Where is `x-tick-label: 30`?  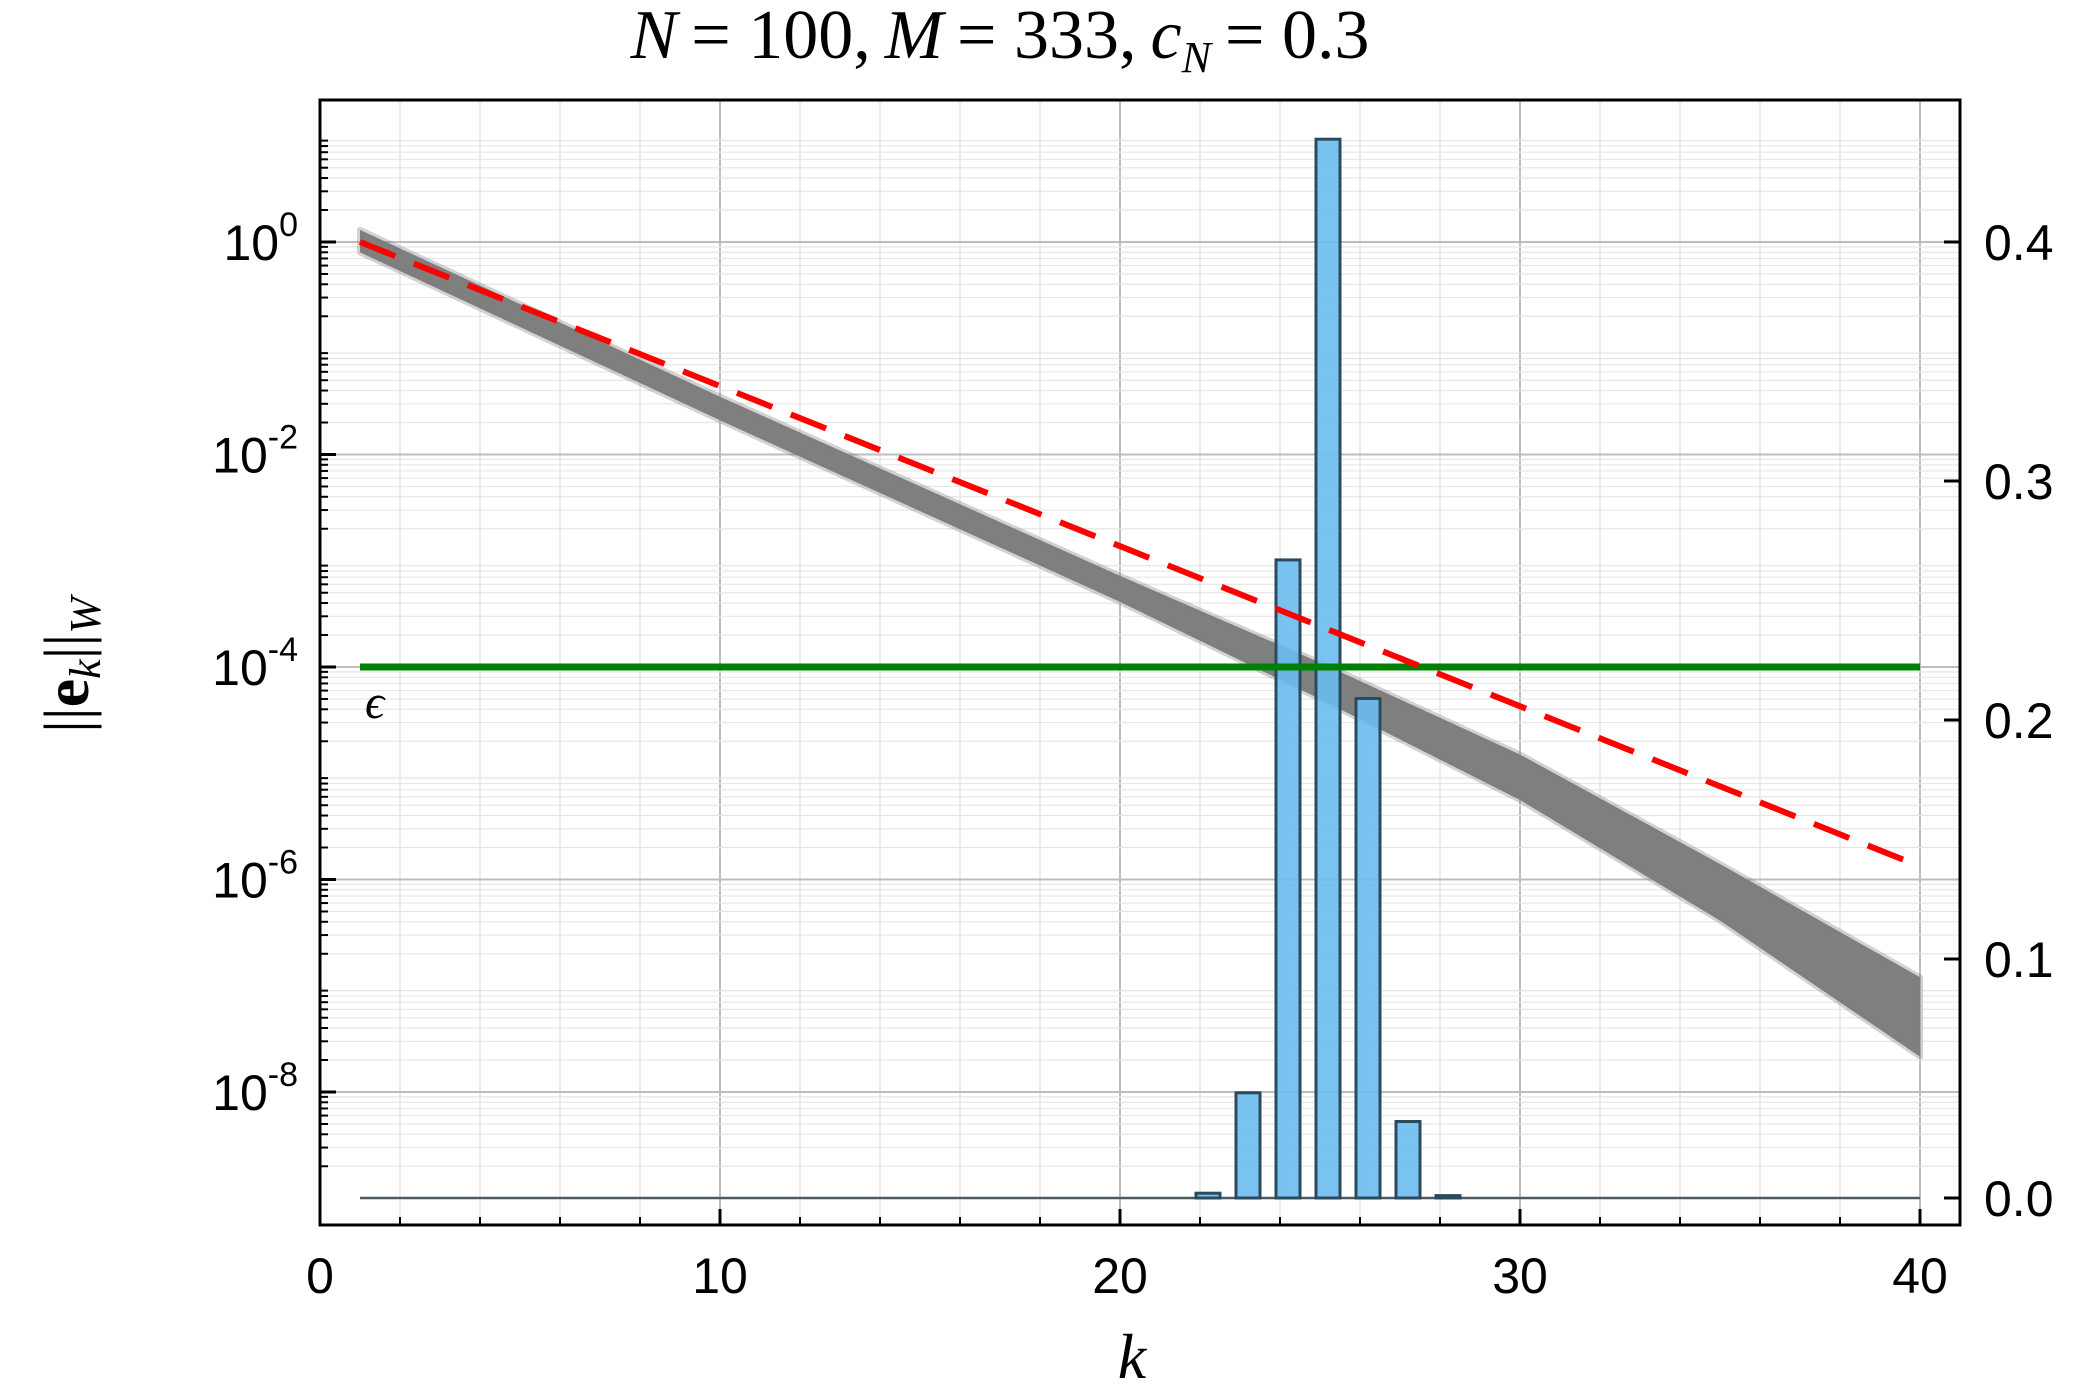 x-tick-label: 30 is located at coordinates (1520, 1276).